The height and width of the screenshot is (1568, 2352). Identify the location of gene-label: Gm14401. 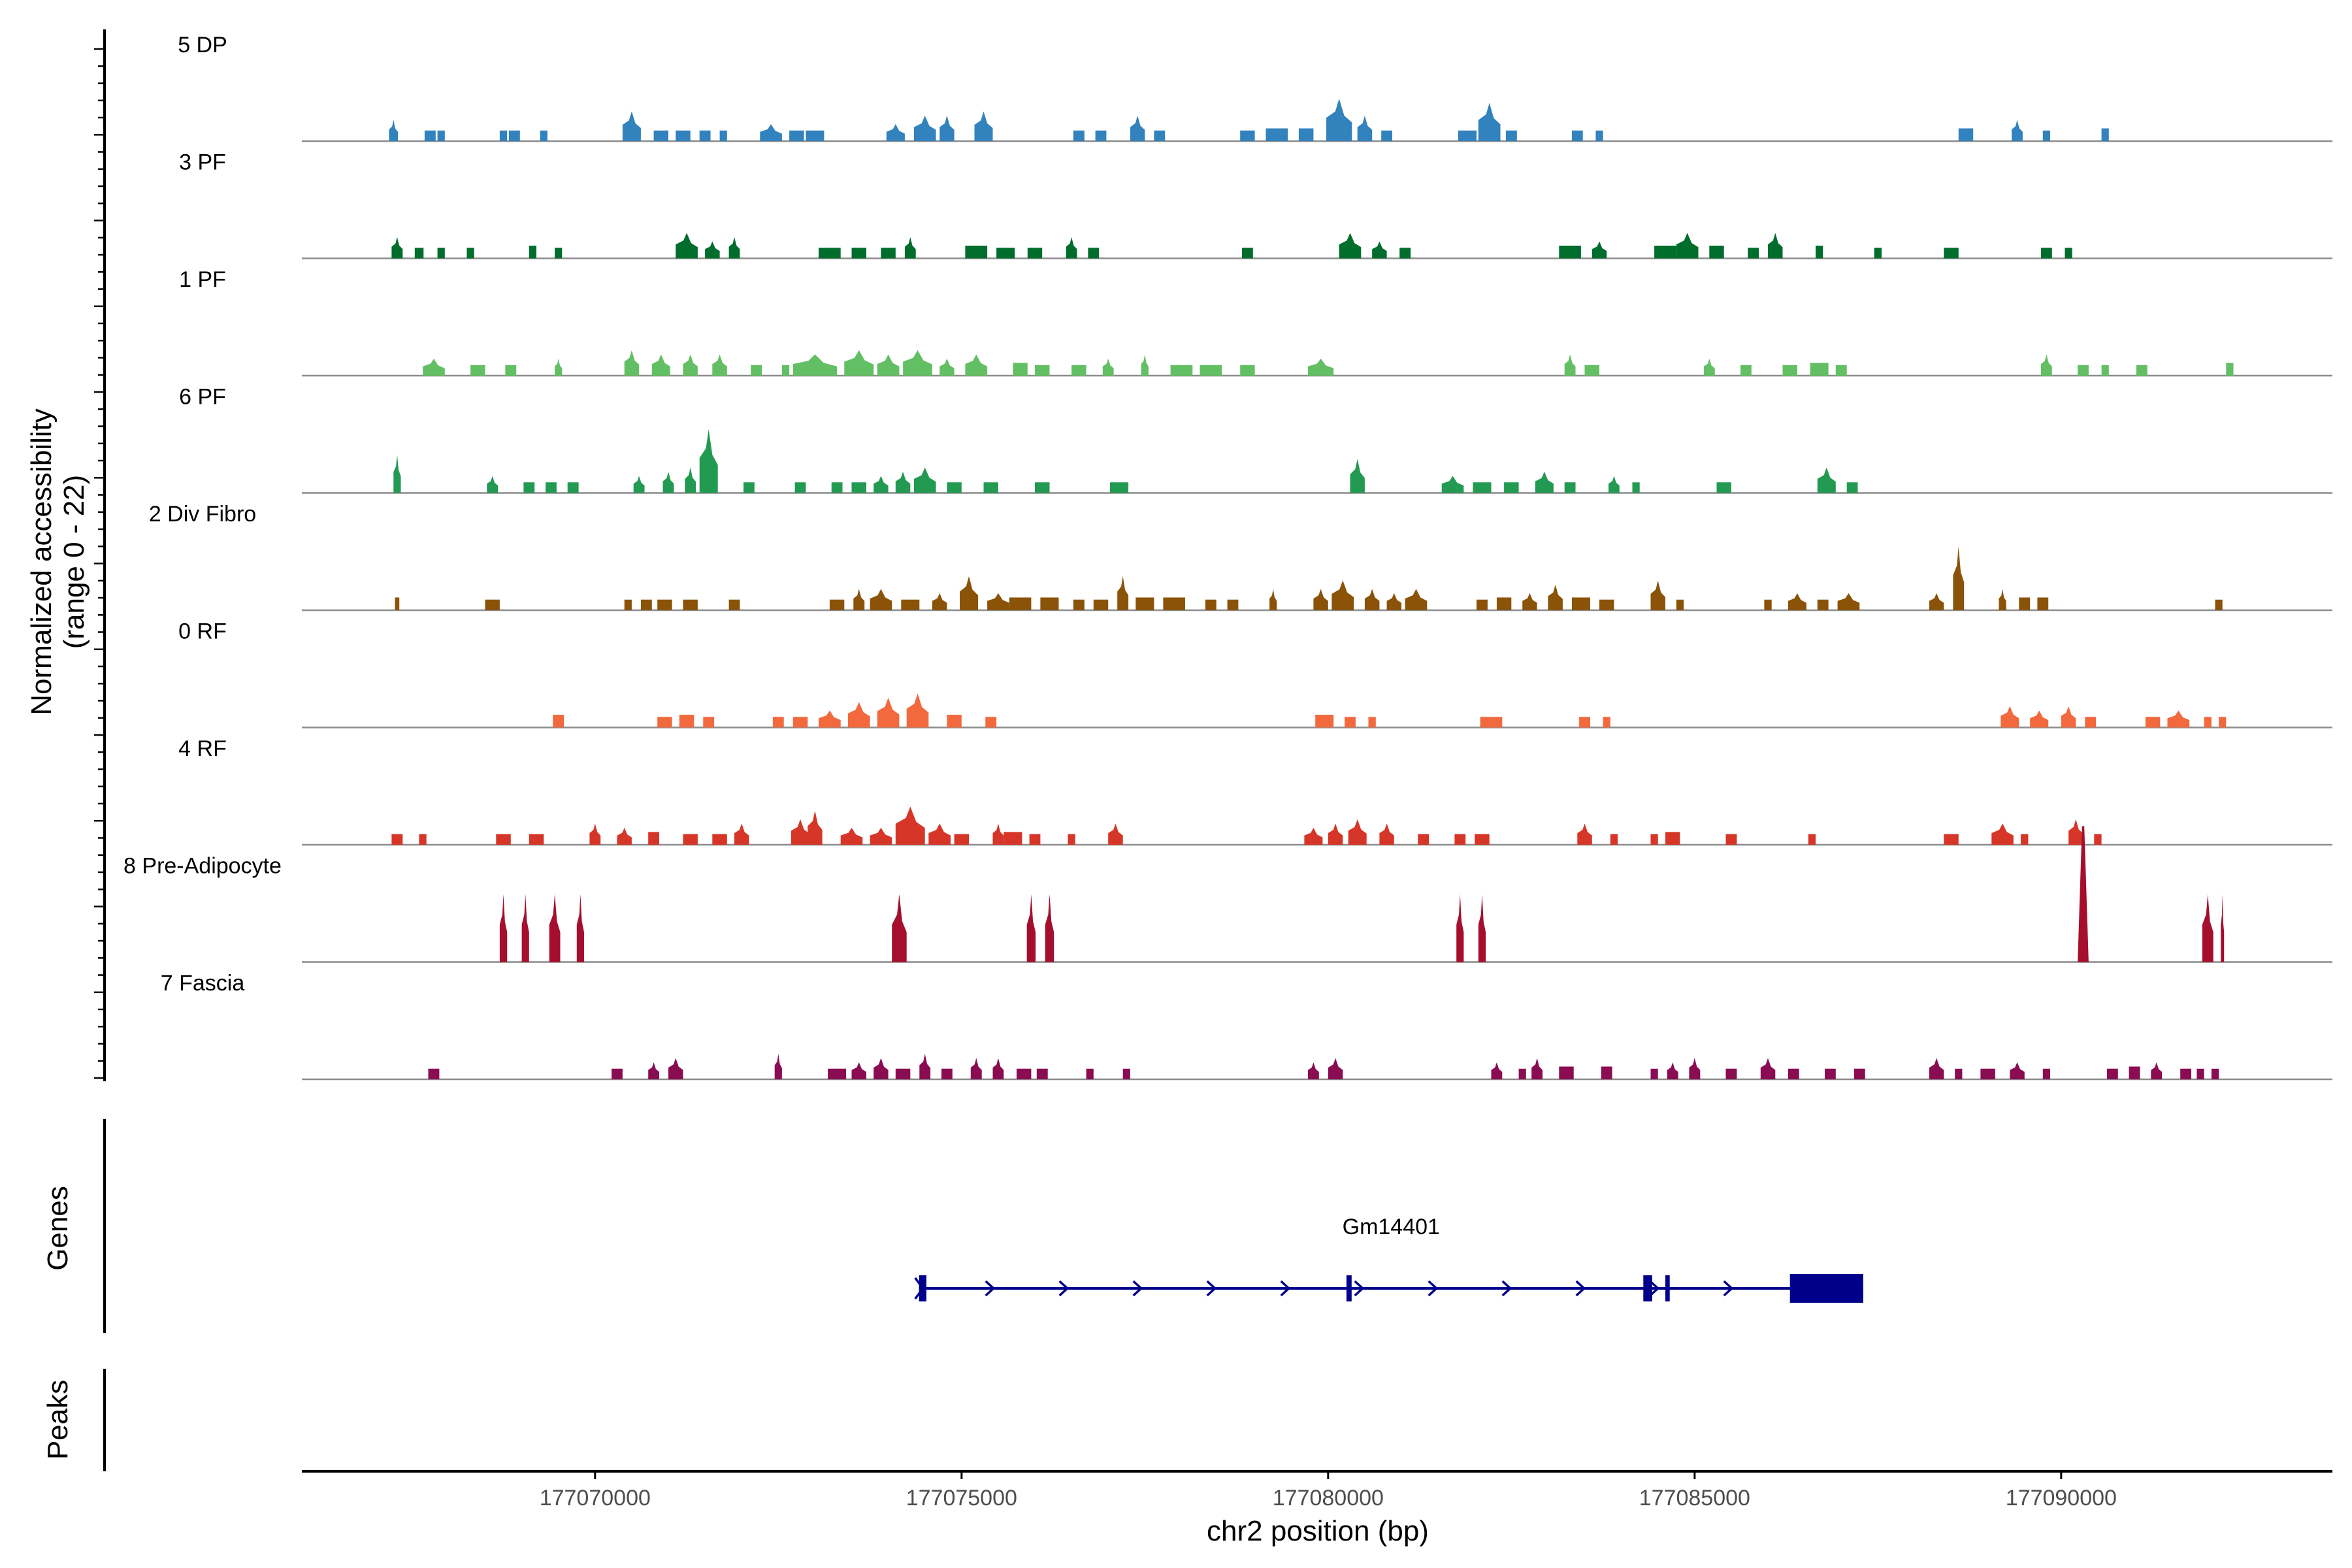
(1391, 1227).